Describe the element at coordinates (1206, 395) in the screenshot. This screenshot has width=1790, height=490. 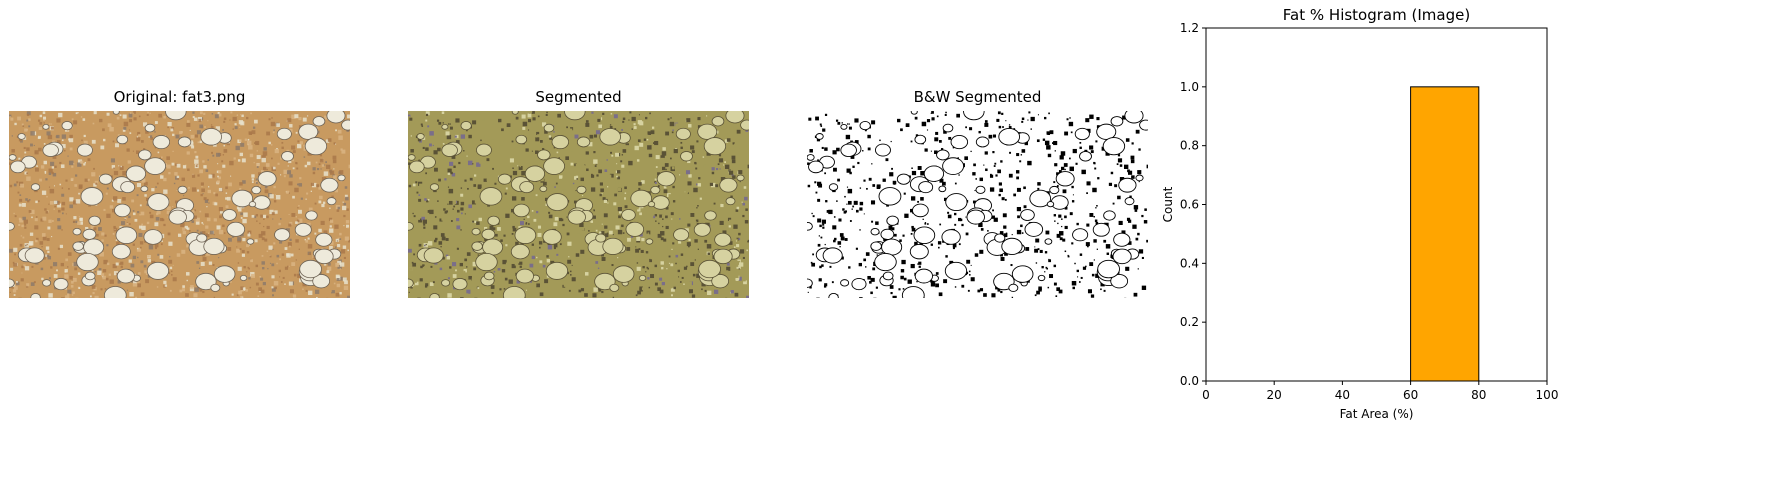
I see `x-tick-label: 0` at that location.